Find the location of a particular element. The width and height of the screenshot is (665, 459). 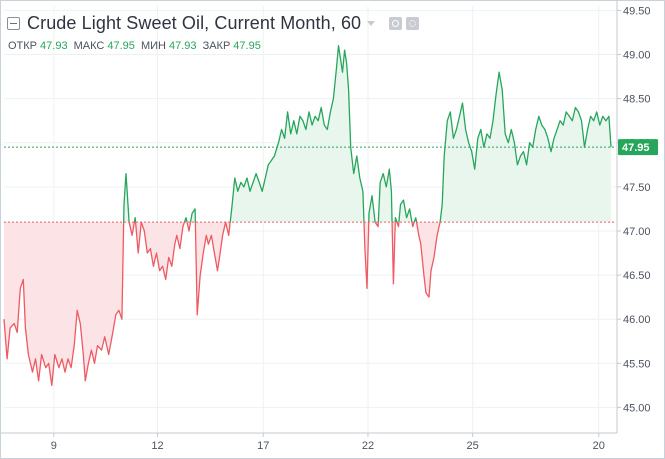

collapse-icon is located at coordinates (13, 23).